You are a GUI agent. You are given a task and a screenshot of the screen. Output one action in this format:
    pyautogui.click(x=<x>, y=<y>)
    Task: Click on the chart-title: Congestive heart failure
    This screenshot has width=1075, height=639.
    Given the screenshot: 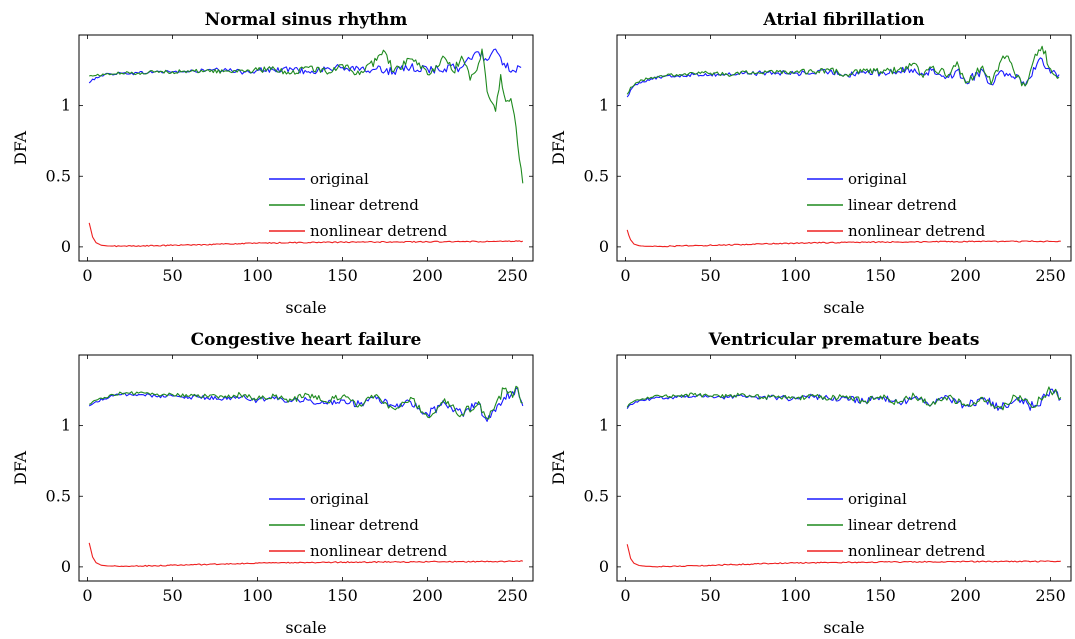 What is the action you would take?
    pyautogui.click(x=306, y=340)
    